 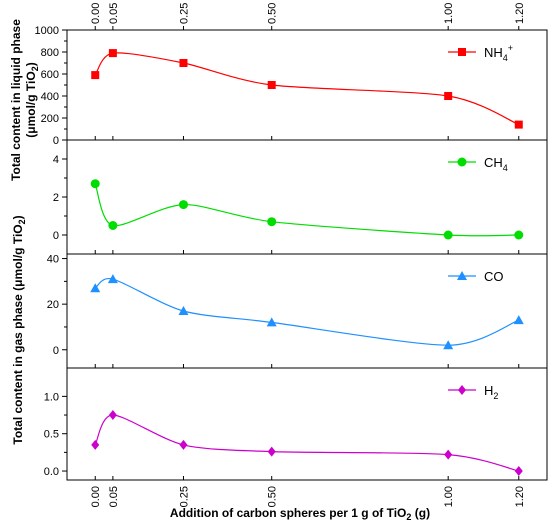 What do you see at coordinates (50, 53) in the screenshot?
I see `y-tick-label: 800` at bounding box center [50, 53].